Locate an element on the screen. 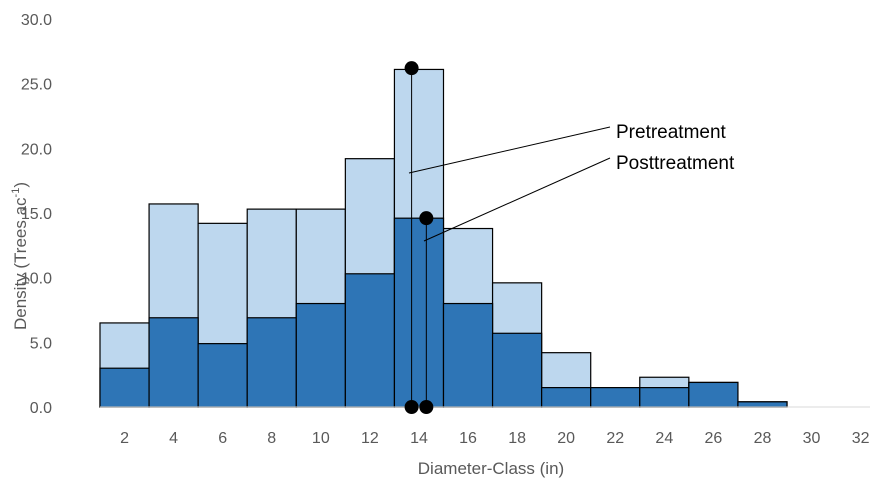 The image size is (870, 481). x-tick-label: 30 is located at coordinates (812, 438).